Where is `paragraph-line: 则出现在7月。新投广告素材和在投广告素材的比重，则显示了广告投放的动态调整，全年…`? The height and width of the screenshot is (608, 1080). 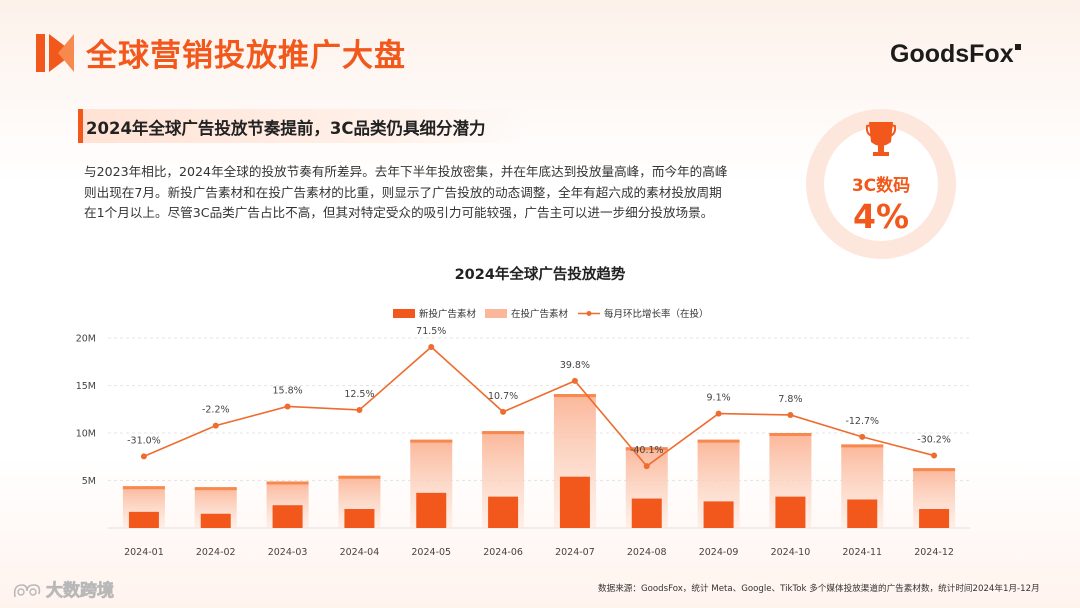
paragraph-line: 则出现在7月。新投广告素材和在投广告素材的比重，则显示了广告投放的动态调整，全年… is located at coordinates (403, 192).